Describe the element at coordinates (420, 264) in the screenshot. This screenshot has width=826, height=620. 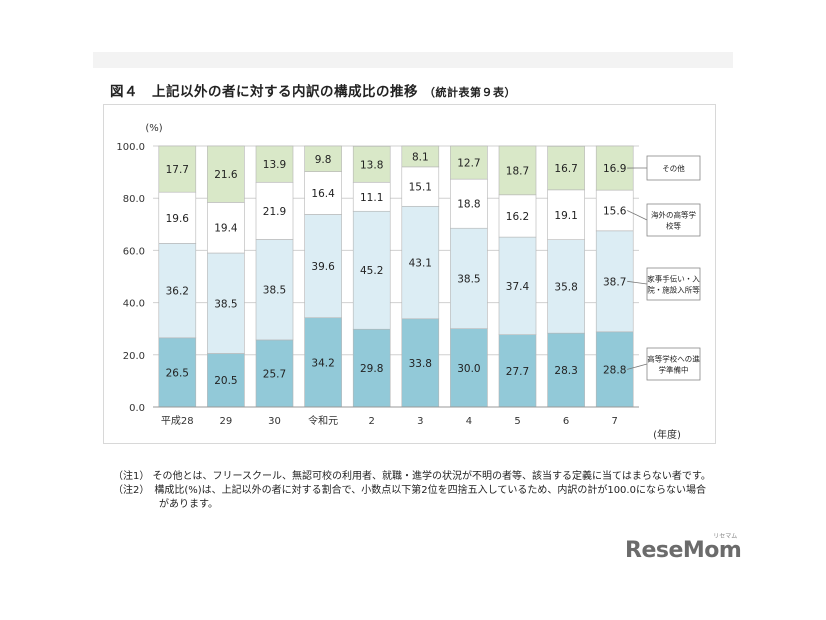
I see `data-label: 43.1` at that location.